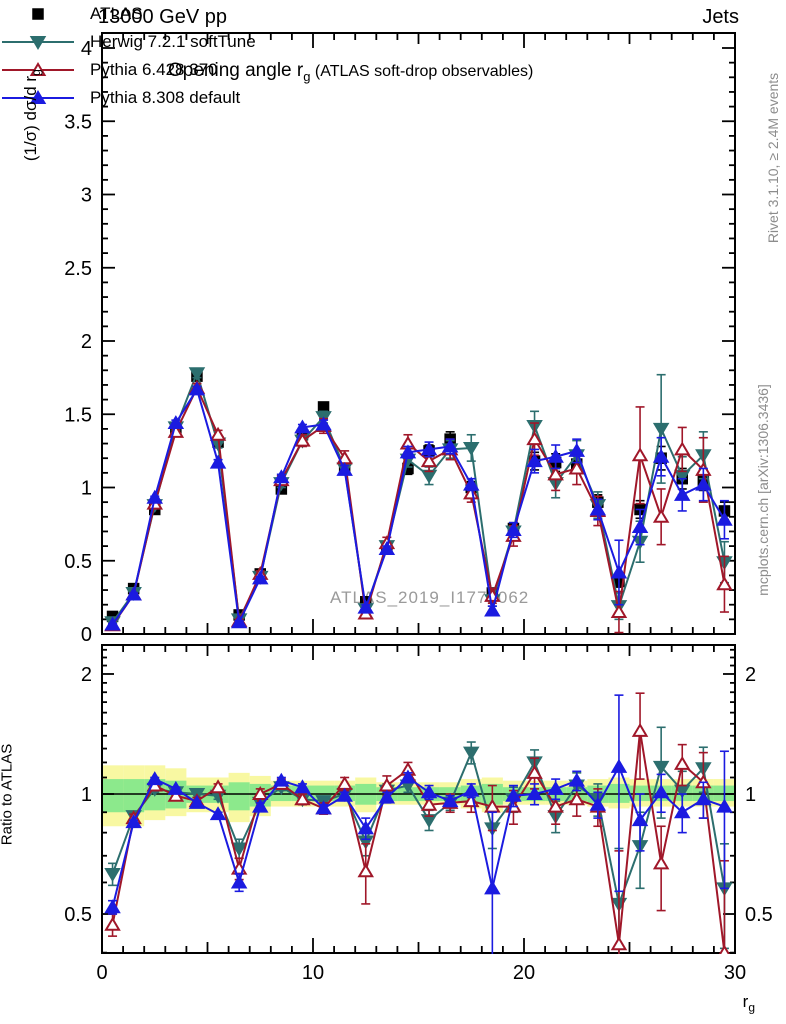 This screenshot has height=1024, width=786. I want to click on x-tick-label: 20, so click(524, 973).